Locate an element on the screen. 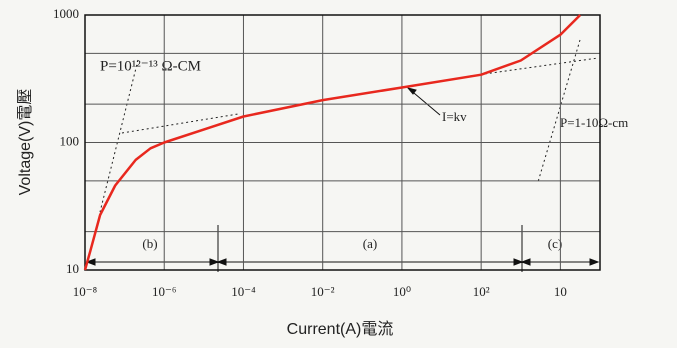 Image resolution: width=677 pixels, height=348 pixels. y-tick-label: 1000 is located at coordinates (66, 13).